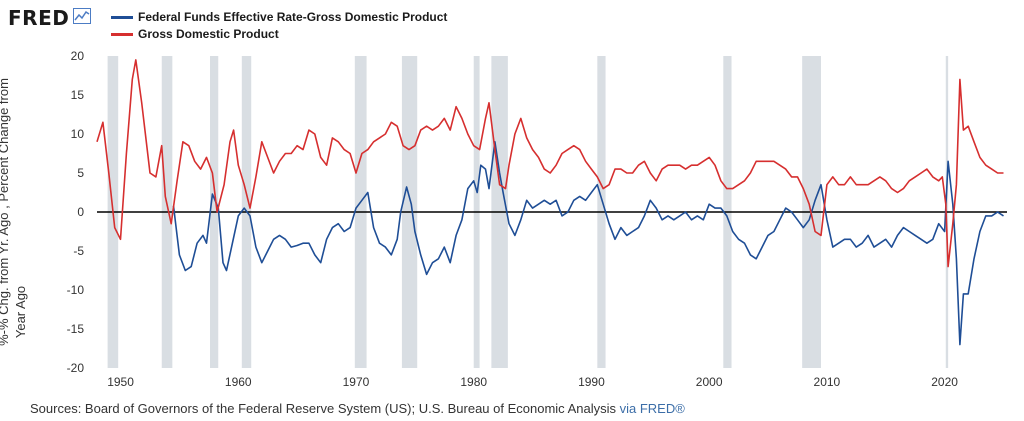 This screenshot has height=421, width=1024. Describe the element at coordinates (80, 212) in the screenshot. I see `y-tick-label: 0` at that location.